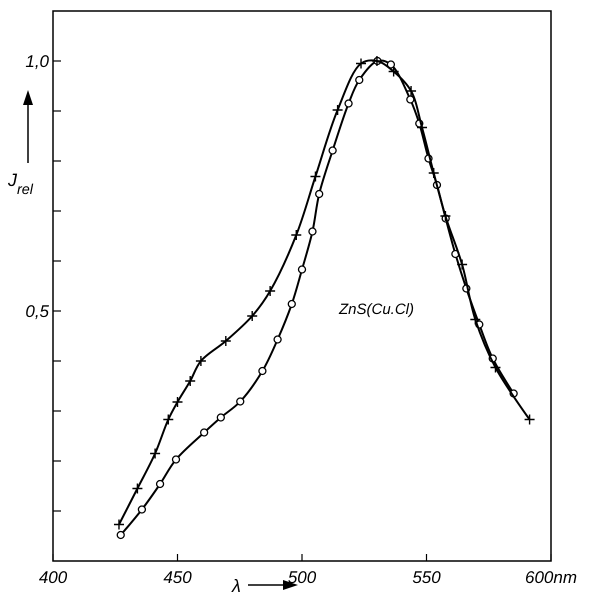 The image size is (594, 599). What do you see at coordinates (53, 577) in the screenshot?
I see `x-tick-label: 400` at bounding box center [53, 577].